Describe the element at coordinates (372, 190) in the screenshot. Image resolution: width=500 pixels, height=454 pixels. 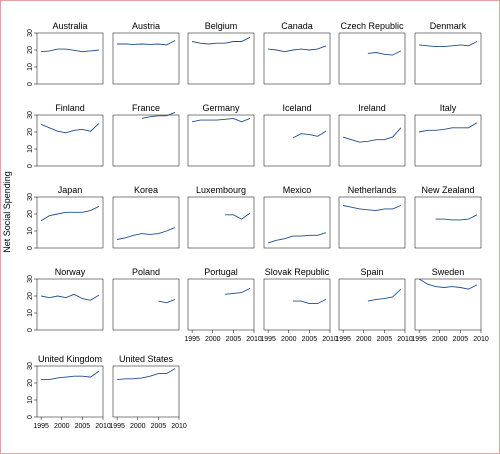
I see `panel-title: Netherlands` at that location.